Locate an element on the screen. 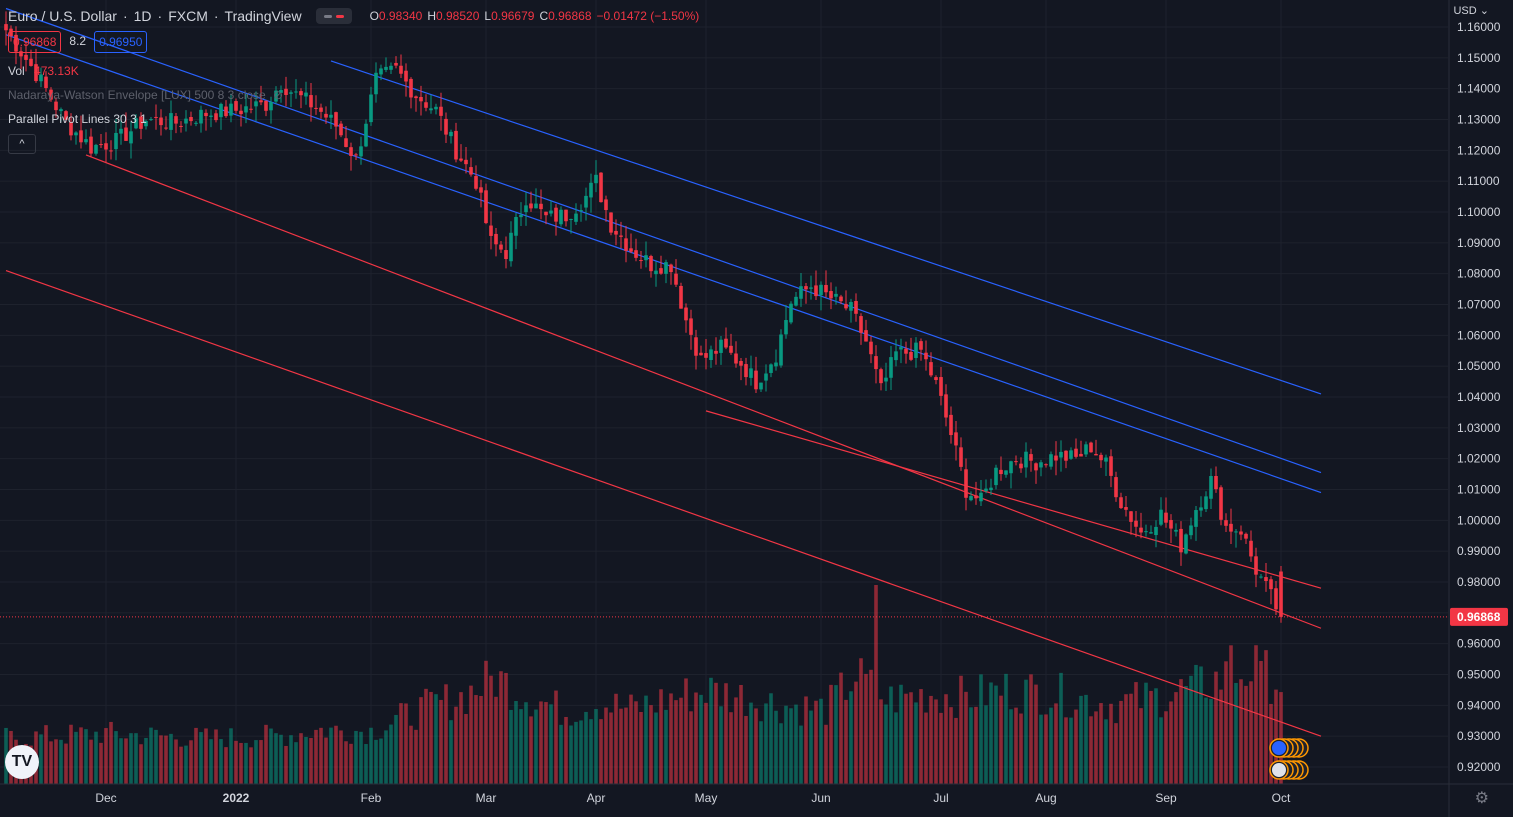  visibility-toggle is located at coordinates (333, 16).